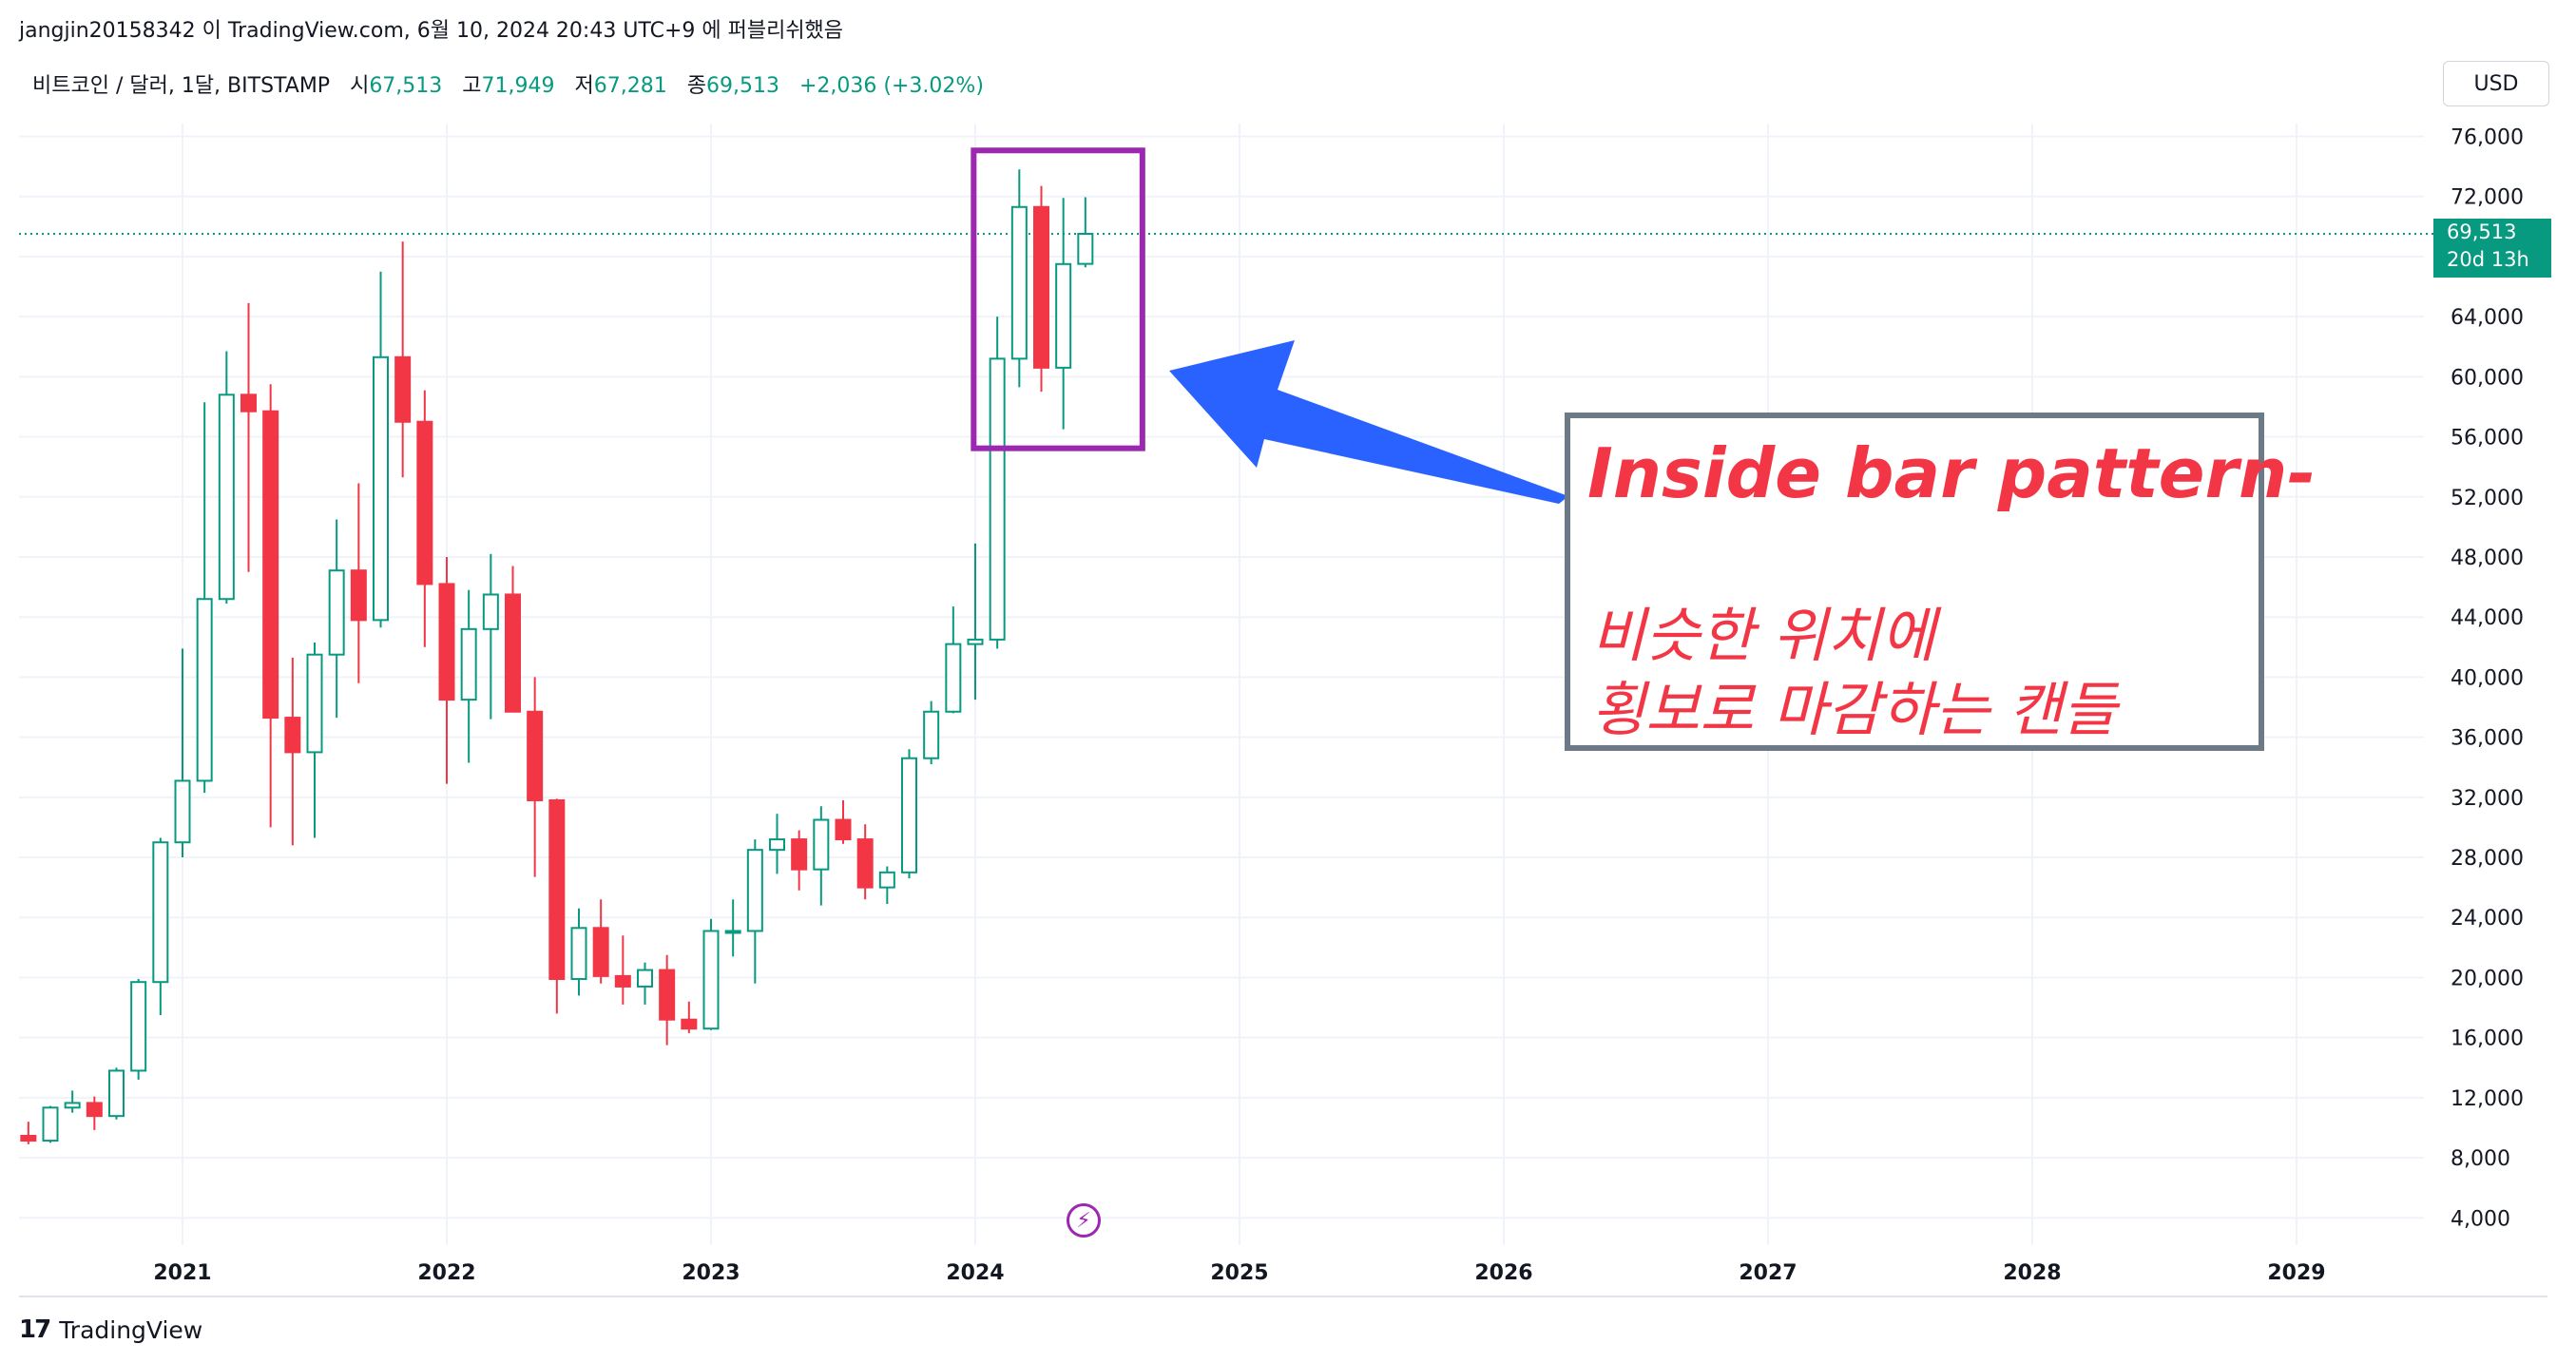  I want to click on inside-bar-highlight-box, so click(1058, 299).